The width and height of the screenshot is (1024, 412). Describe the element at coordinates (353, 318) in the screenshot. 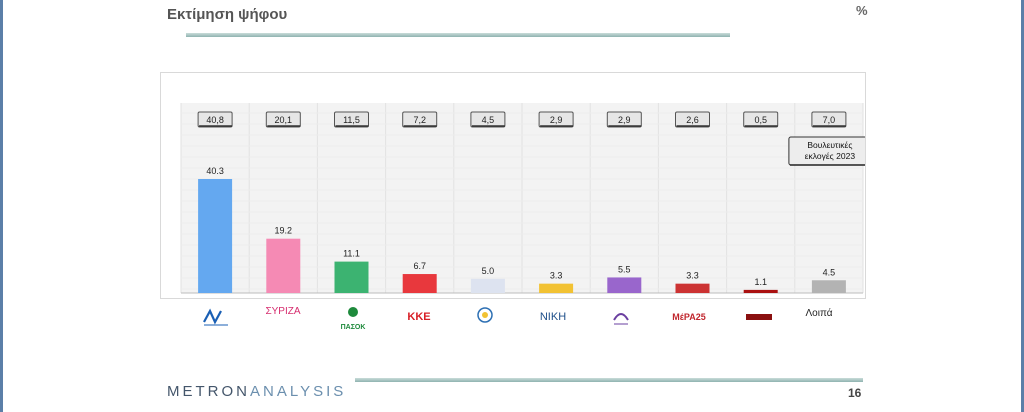

I see `pasok-logo-icon: ΠΑΣΟΚ` at that location.